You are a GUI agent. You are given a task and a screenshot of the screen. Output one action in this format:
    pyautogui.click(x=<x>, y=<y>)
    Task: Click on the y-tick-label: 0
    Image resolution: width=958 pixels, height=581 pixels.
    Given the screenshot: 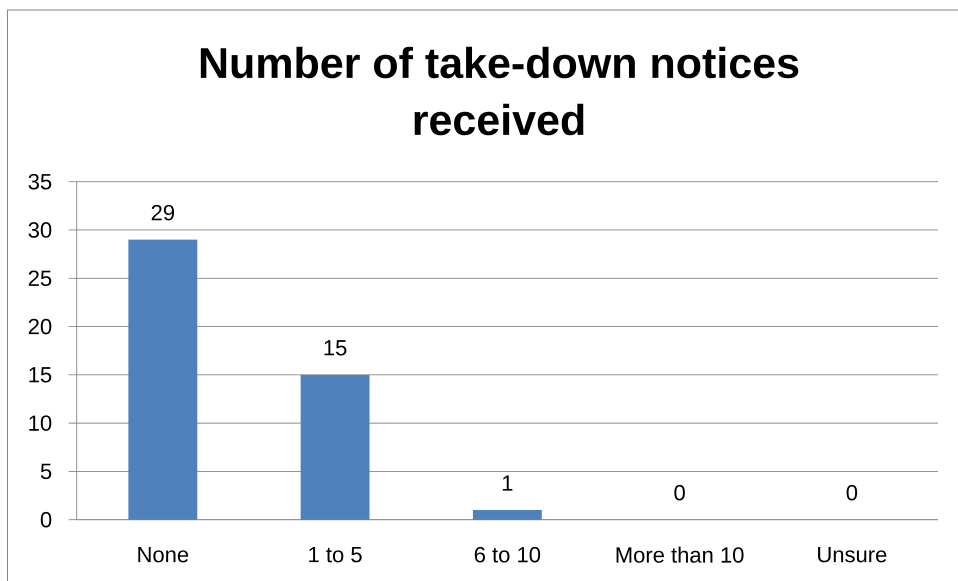 What is the action you would take?
    pyautogui.click(x=46, y=520)
    